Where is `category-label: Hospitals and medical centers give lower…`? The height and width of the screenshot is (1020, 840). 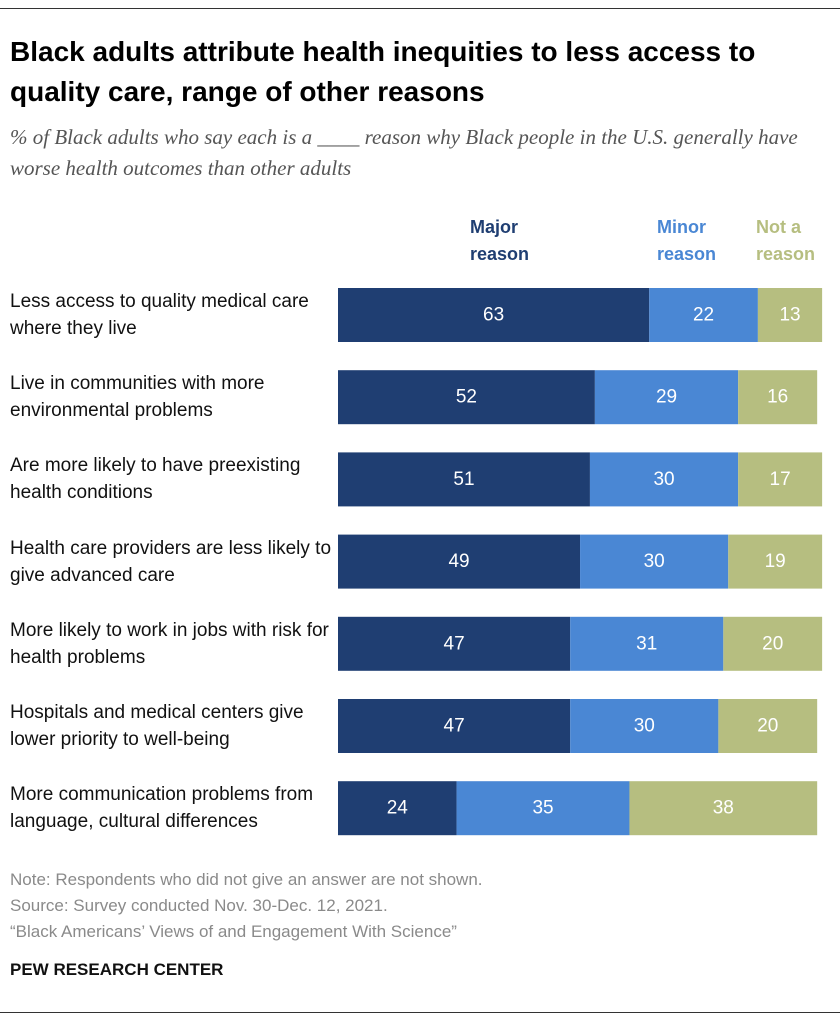
category-label: Hospitals and medical centers give lower… is located at coordinates (157, 726).